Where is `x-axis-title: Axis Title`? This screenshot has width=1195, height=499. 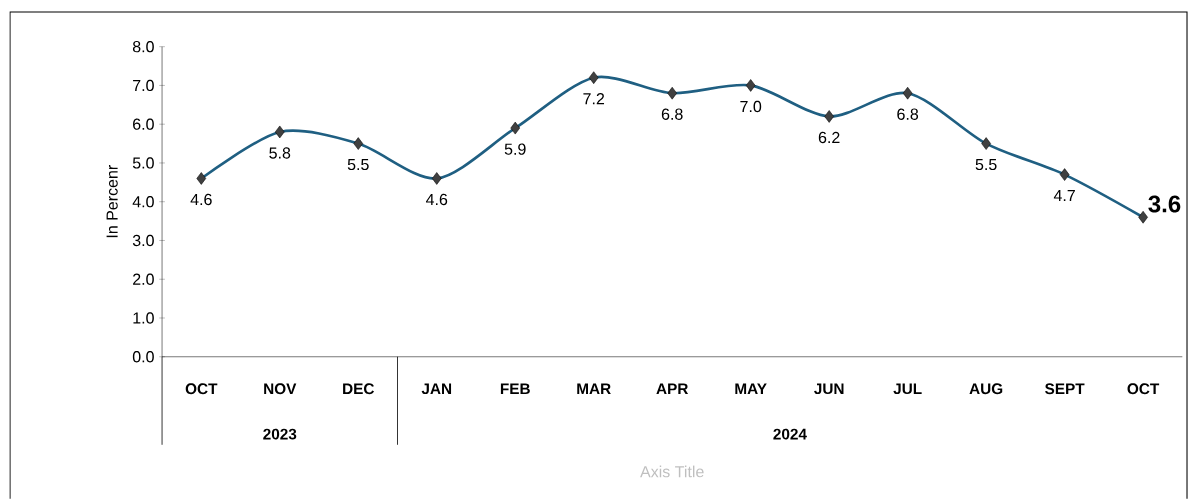 x-axis-title: Axis Title is located at coordinates (672, 471).